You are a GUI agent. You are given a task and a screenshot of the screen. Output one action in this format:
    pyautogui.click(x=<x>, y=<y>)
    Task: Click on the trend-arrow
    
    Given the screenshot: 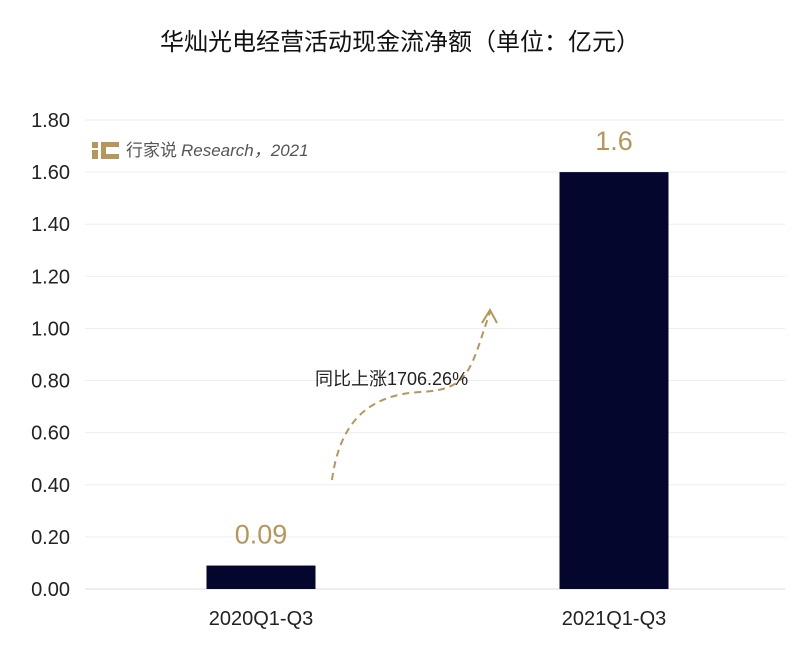 What is the action you would take?
    pyautogui.click(x=411, y=396)
    